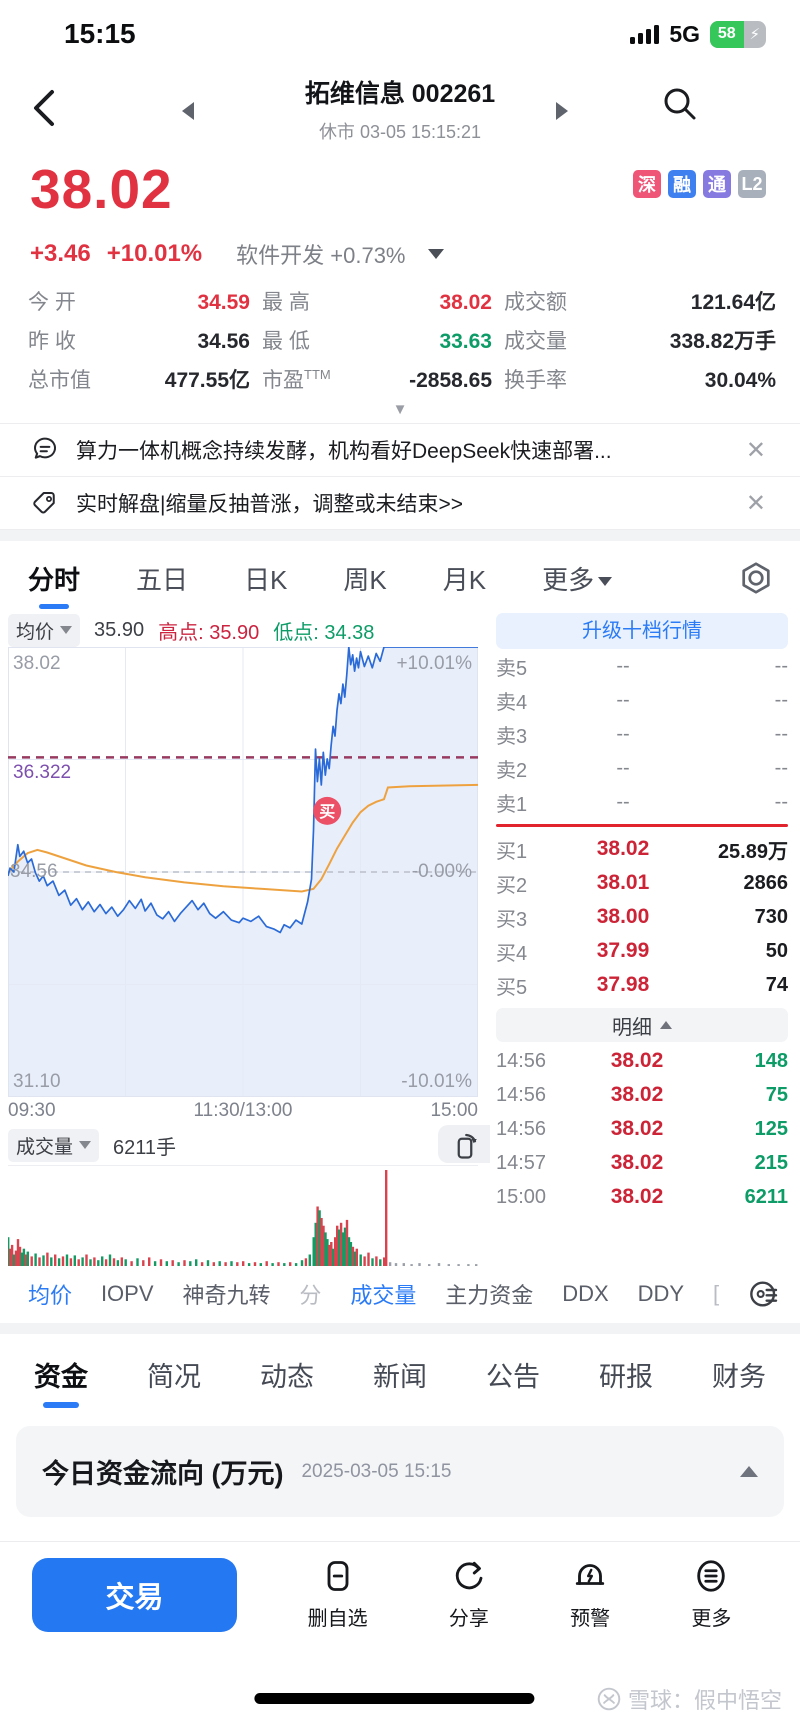 The image size is (800, 1735). What do you see at coordinates (585, 1293) in the screenshot?
I see `indicator-ddx: DDX` at bounding box center [585, 1293].